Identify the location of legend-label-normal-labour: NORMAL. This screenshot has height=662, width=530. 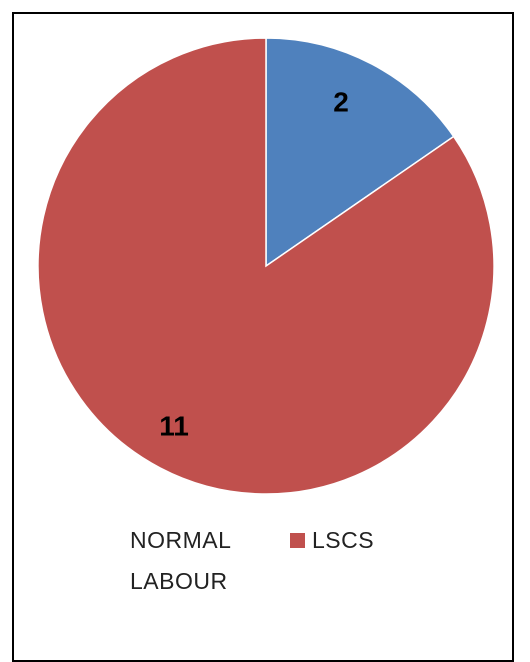
(181, 540).